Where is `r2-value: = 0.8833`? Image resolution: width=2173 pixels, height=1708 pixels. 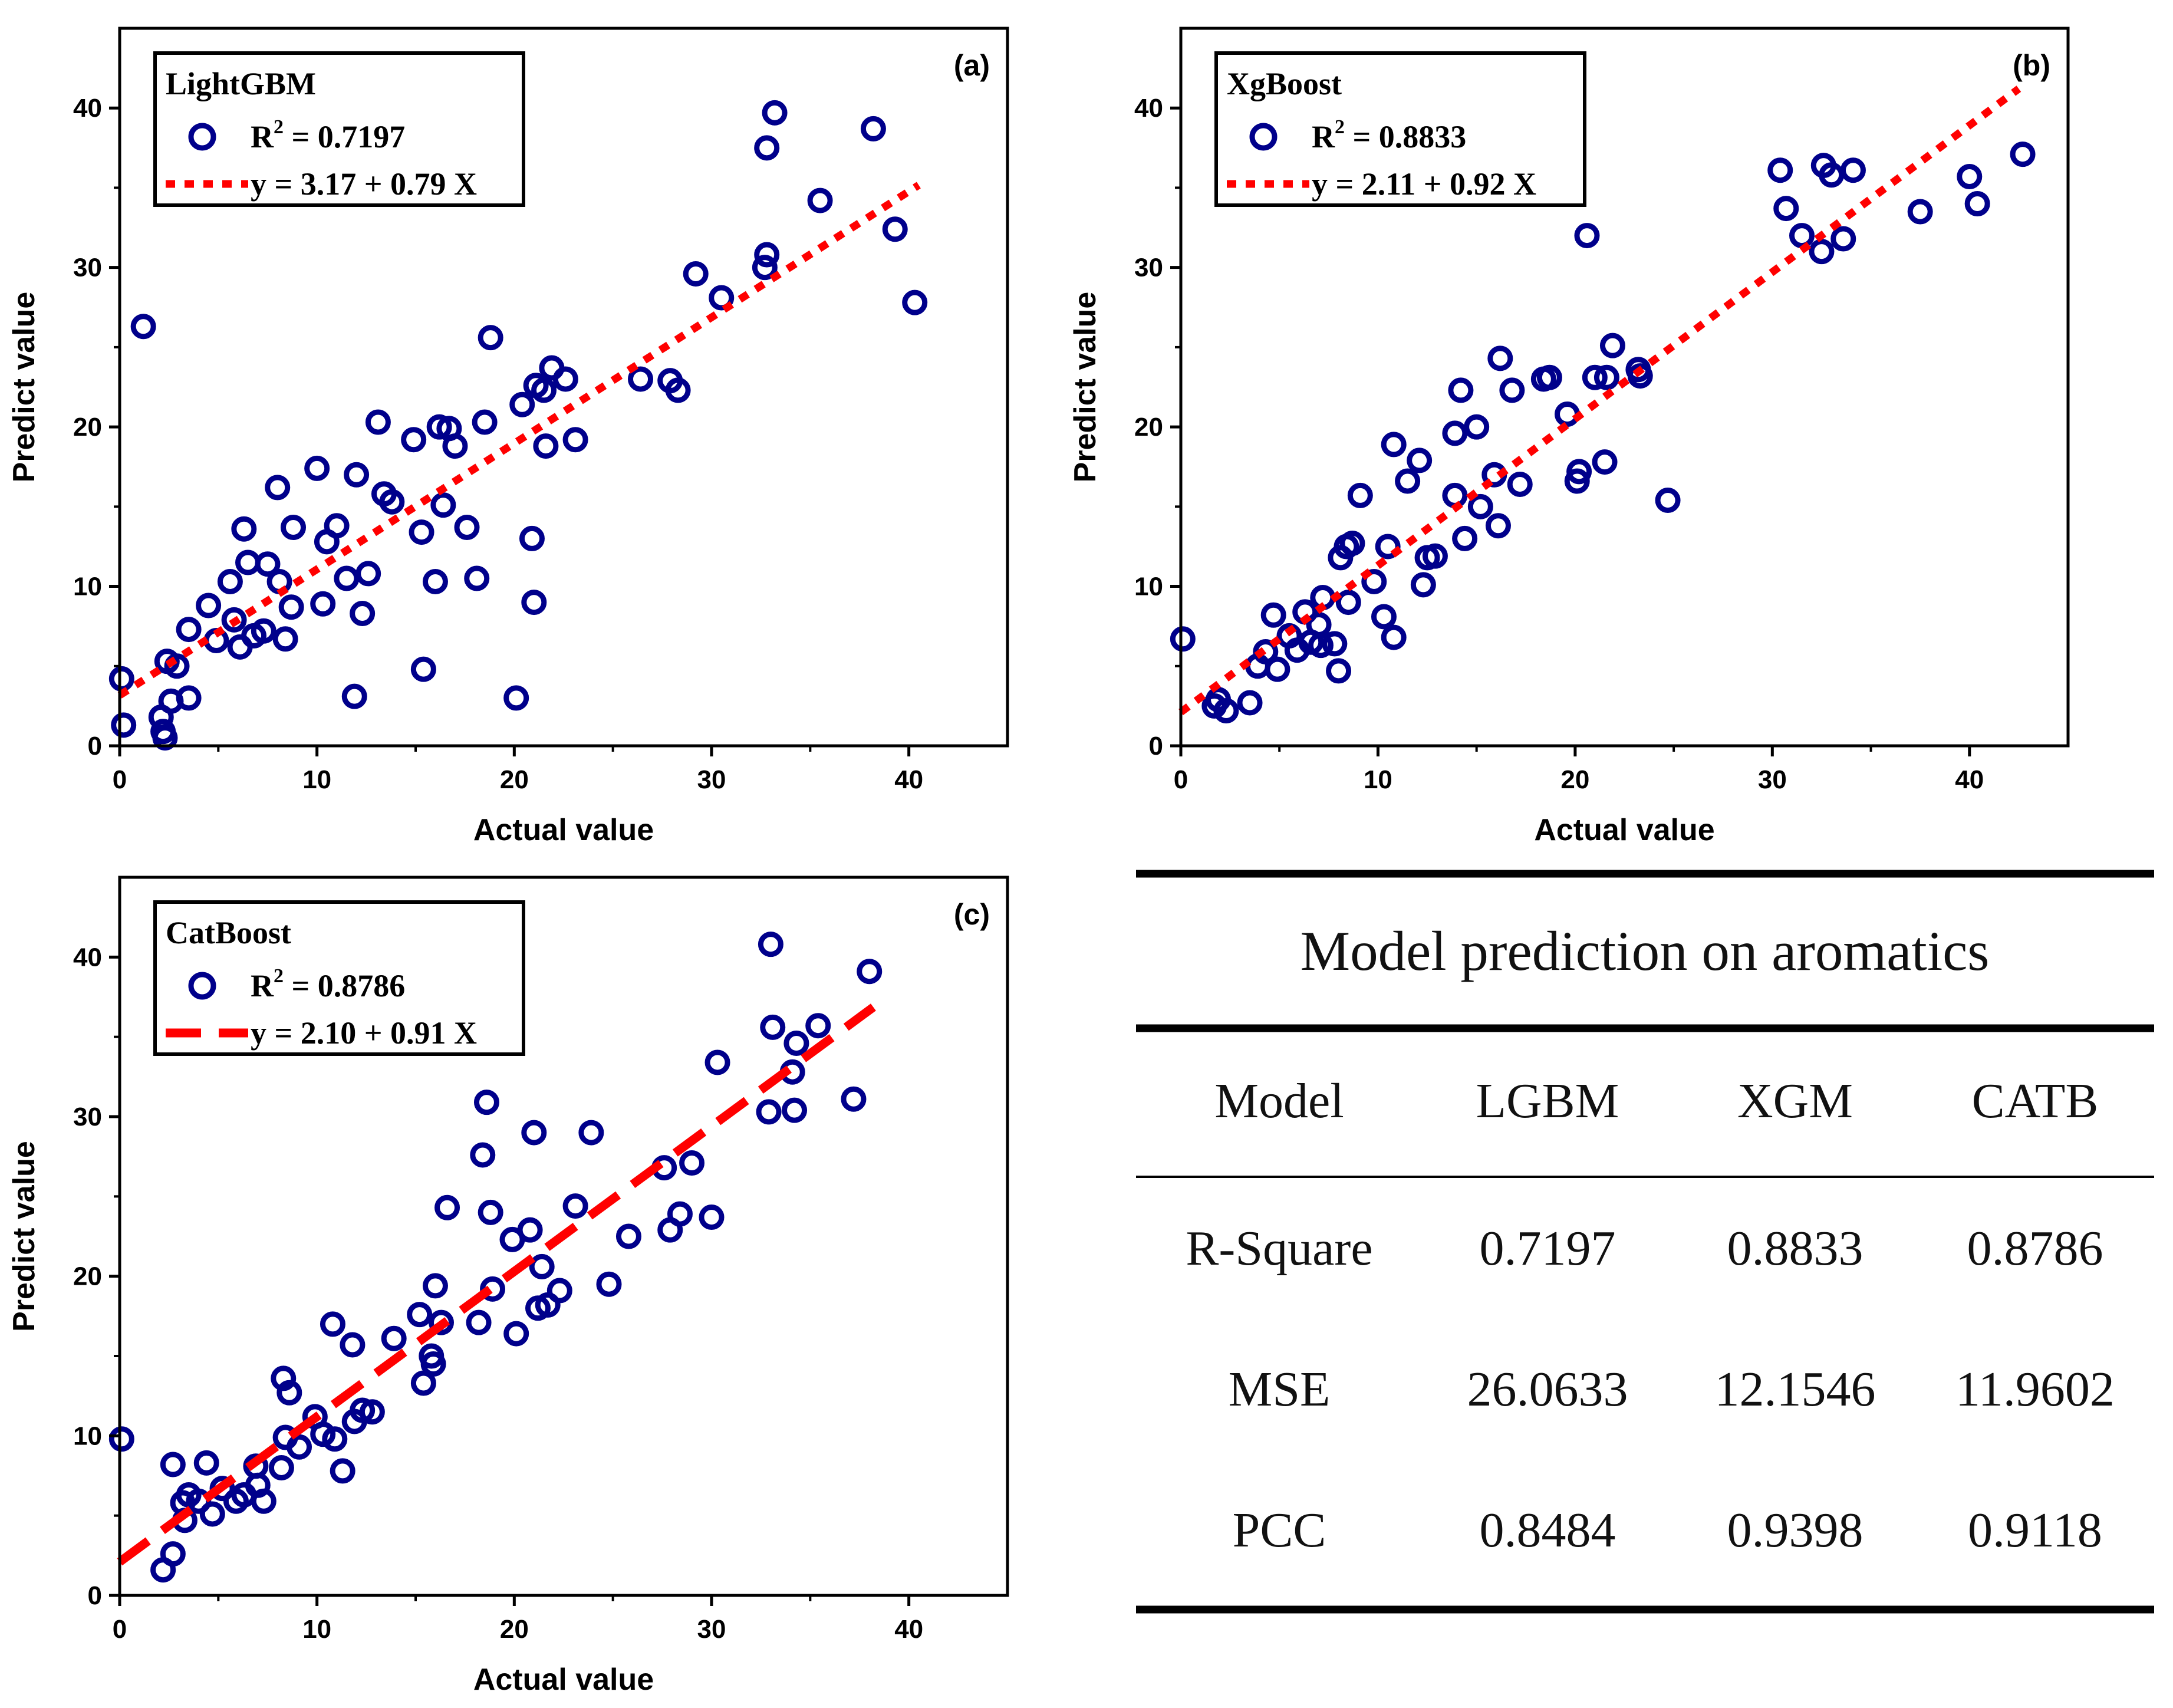 r2-value: = 0.8833 is located at coordinates (1405, 136).